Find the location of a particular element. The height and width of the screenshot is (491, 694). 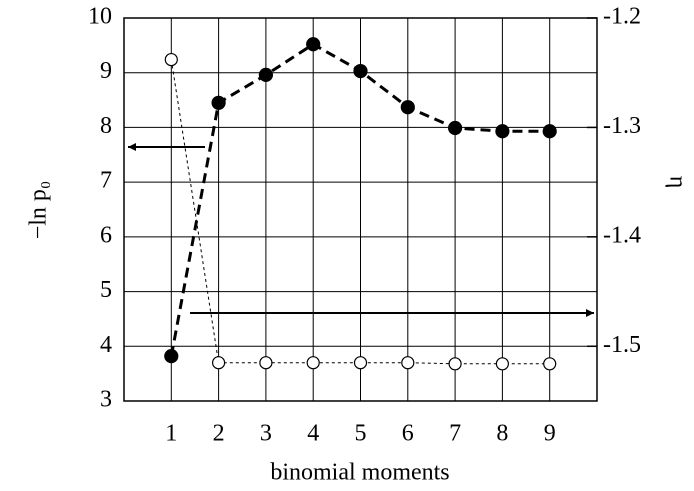

y-tick-label: 10 is located at coordinates (100, 17).